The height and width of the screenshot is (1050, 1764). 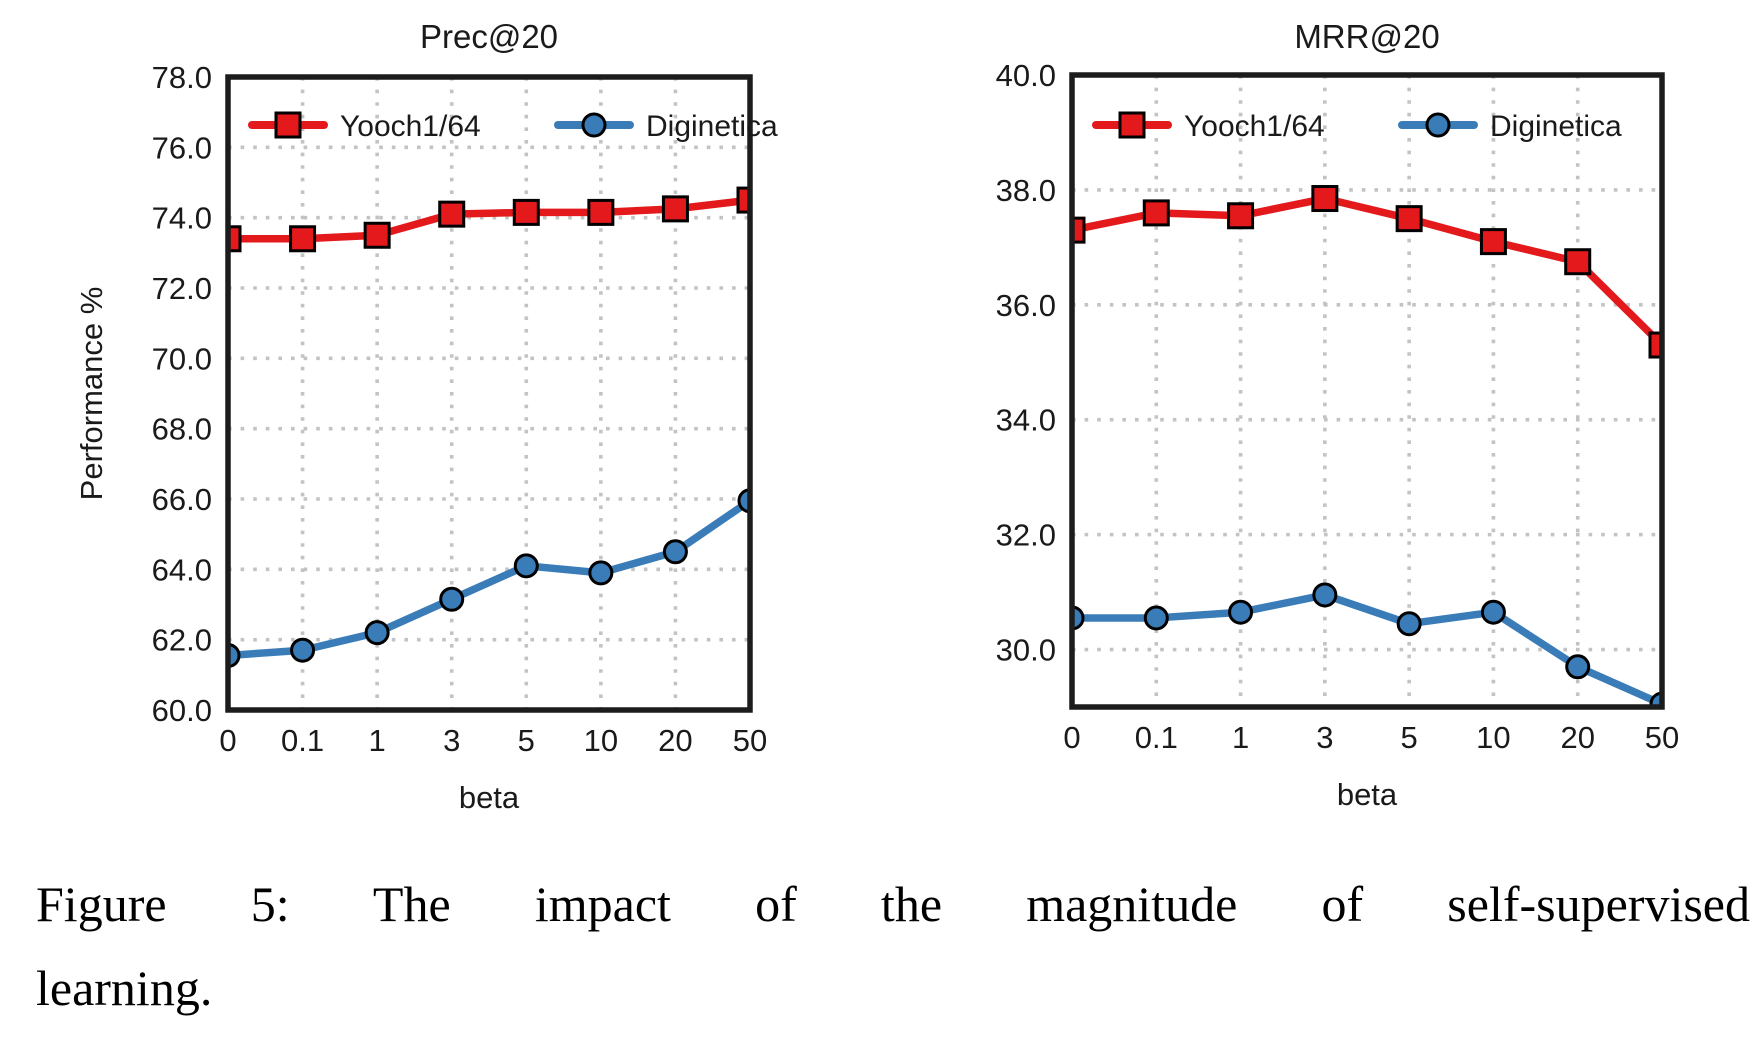 What do you see at coordinates (182, 569) in the screenshot?
I see `y-tick-label: 64.0` at bounding box center [182, 569].